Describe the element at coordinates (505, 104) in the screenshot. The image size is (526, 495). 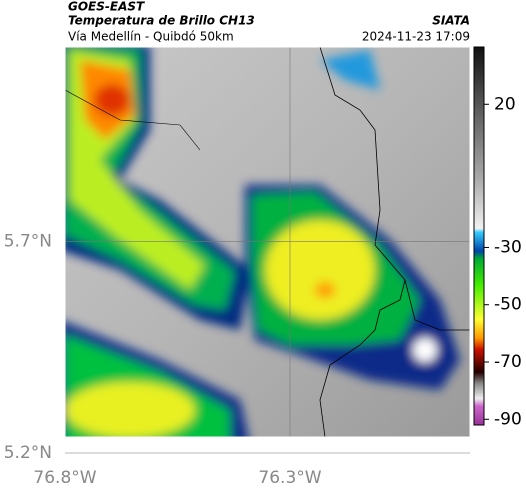
I see `colorbar-tick-label: 20` at that location.